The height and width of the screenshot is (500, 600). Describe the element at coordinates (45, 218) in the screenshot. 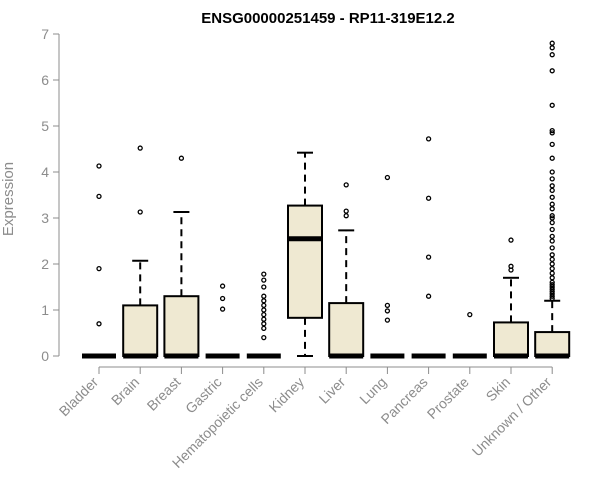

I see `y-tick-label-3: 3` at that location.